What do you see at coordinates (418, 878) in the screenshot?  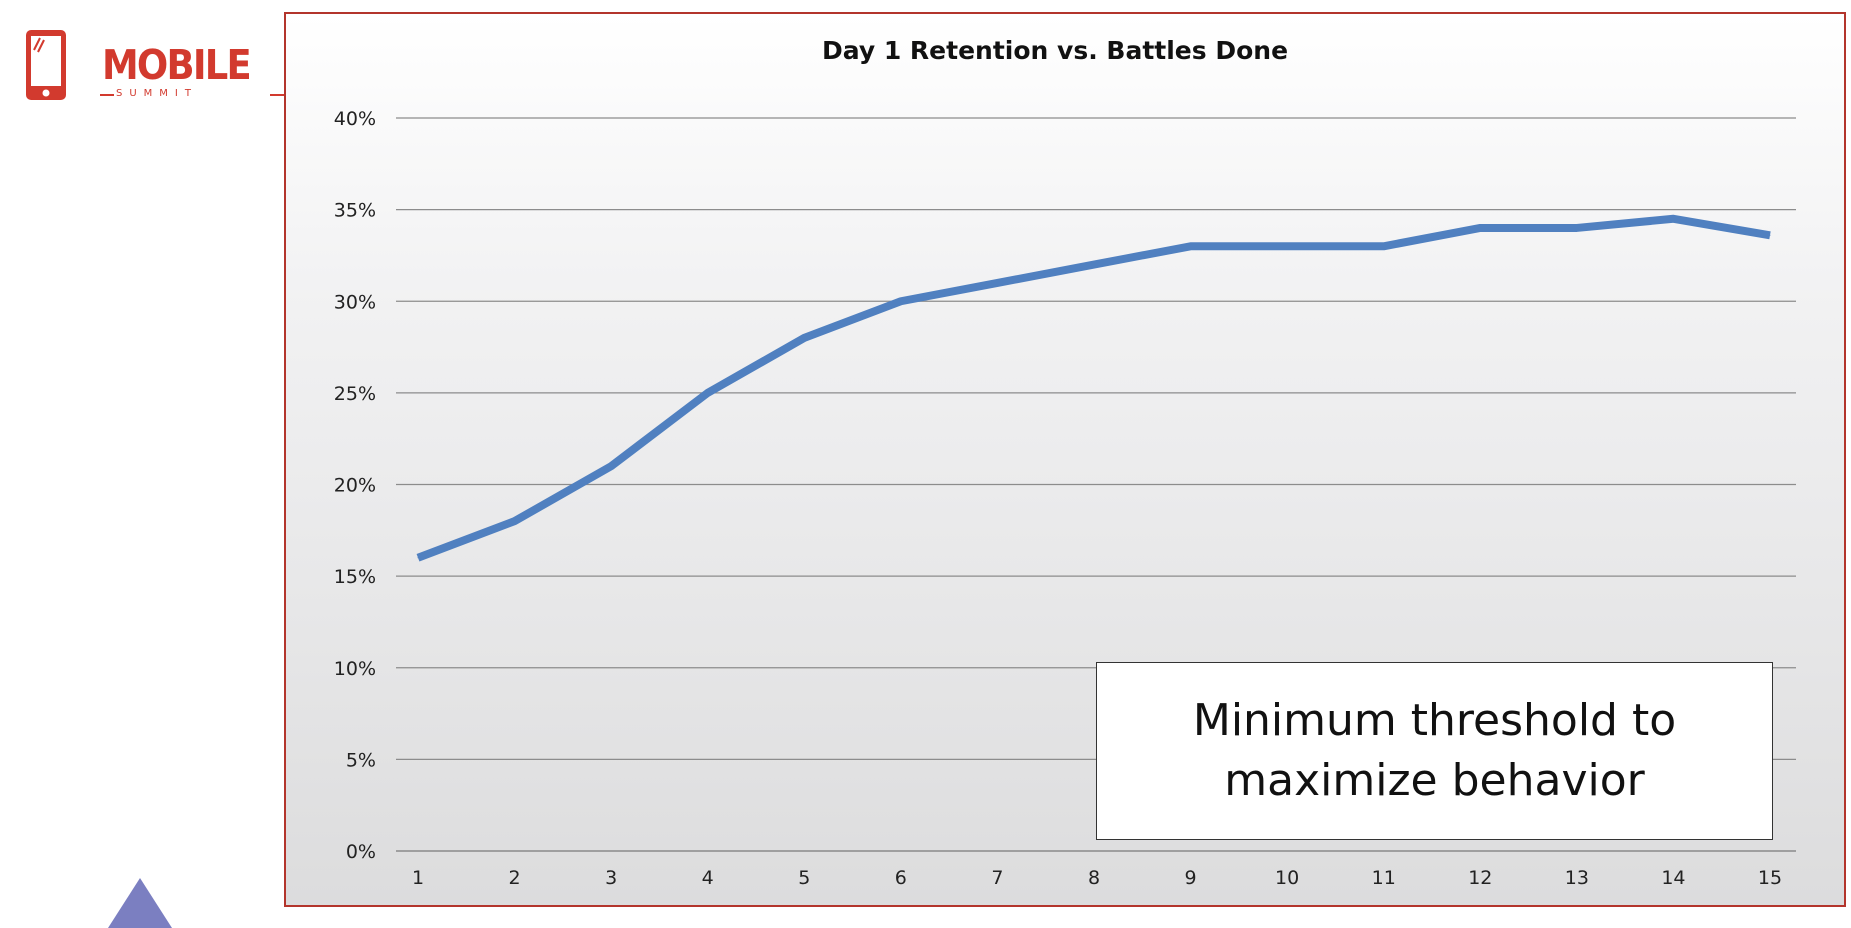 I see `x-tick-label: 1` at bounding box center [418, 878].